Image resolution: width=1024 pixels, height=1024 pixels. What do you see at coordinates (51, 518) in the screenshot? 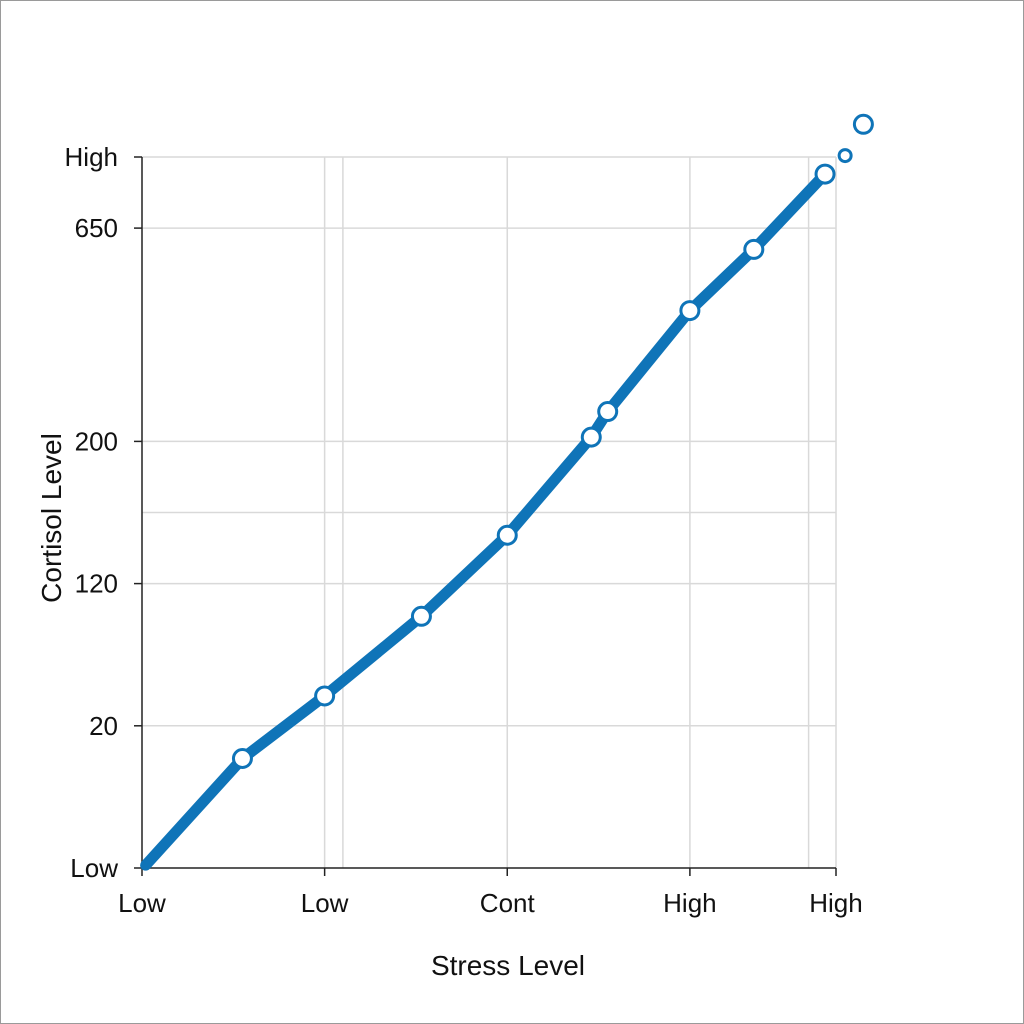
I see `y-axis-title: Cortisol Level` at bounding box center [51, 518].